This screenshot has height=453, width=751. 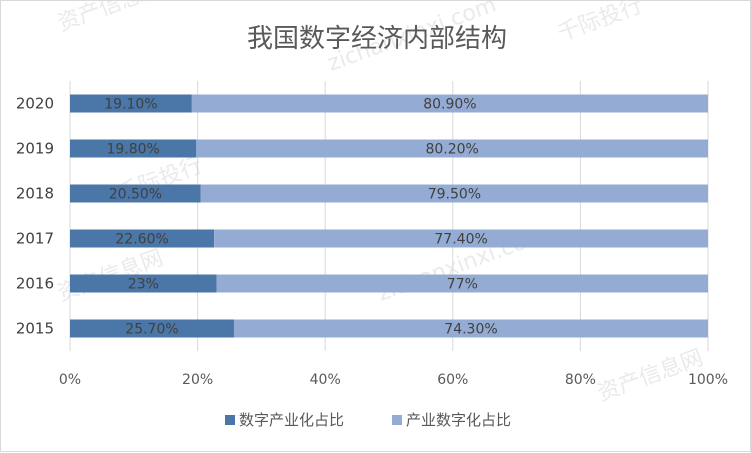 I want to click on y-tick-label: 2020, so click(x=35, y=104).